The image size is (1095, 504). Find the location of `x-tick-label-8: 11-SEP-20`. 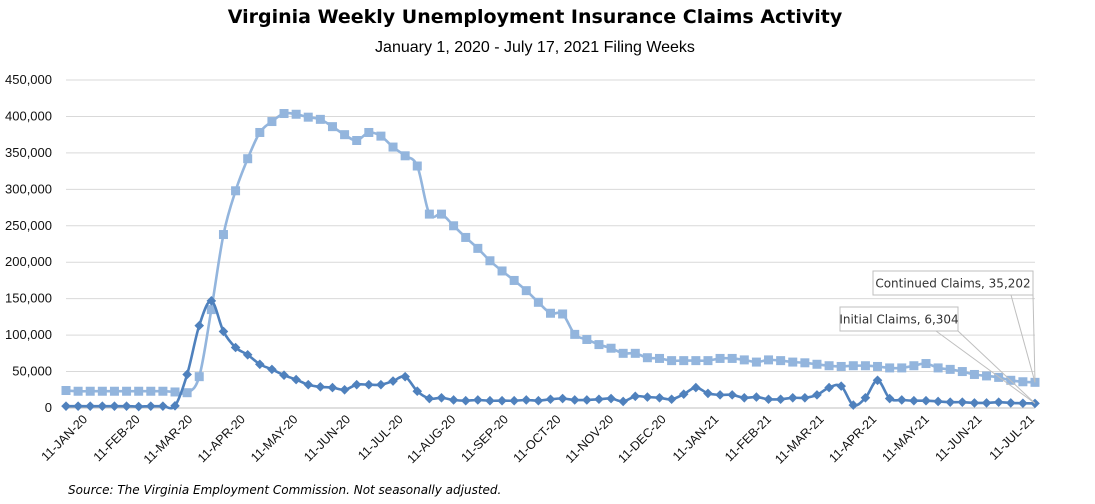

x-tick-label-8: 11-SEP-20 is located at coordinates (485, 438).